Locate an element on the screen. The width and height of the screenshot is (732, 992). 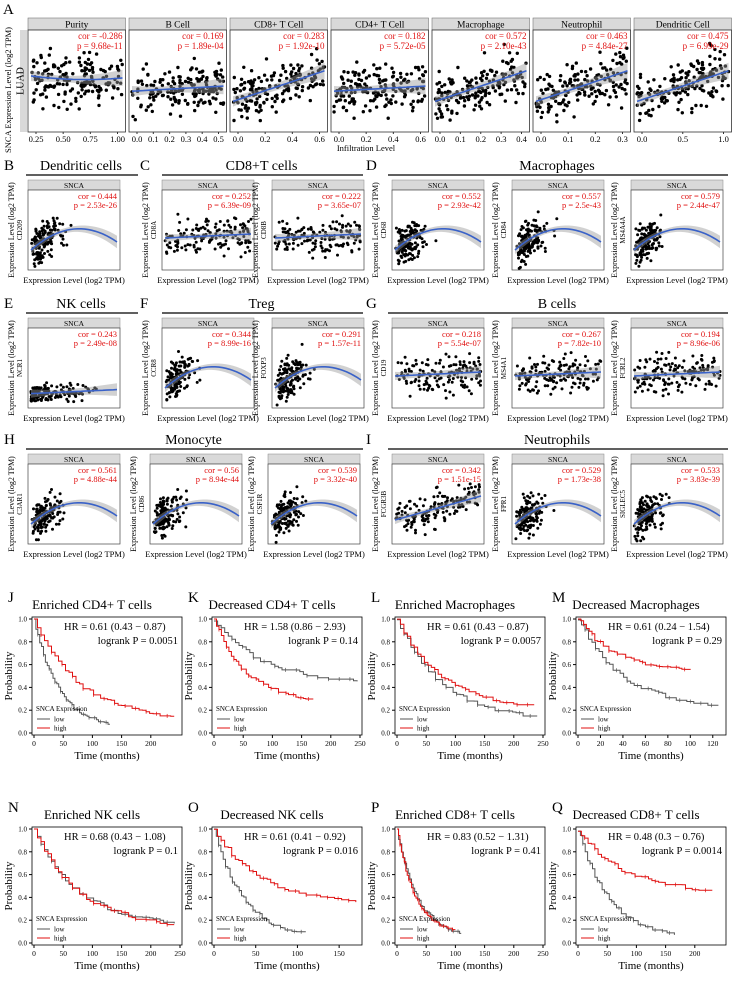
hr-label: HR = 0.61 (0.43 − 0.87) is located at coordinates (115, 627).